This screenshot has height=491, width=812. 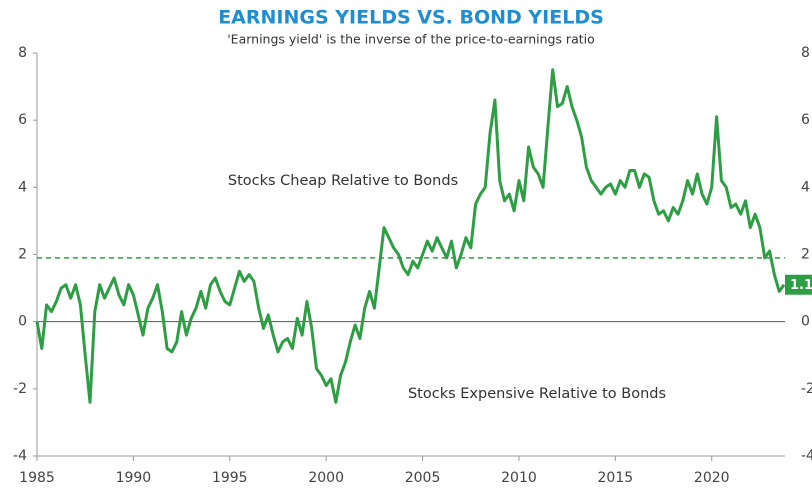 I want to click on x-tick-label: 1985, so click(x=37, y=478).